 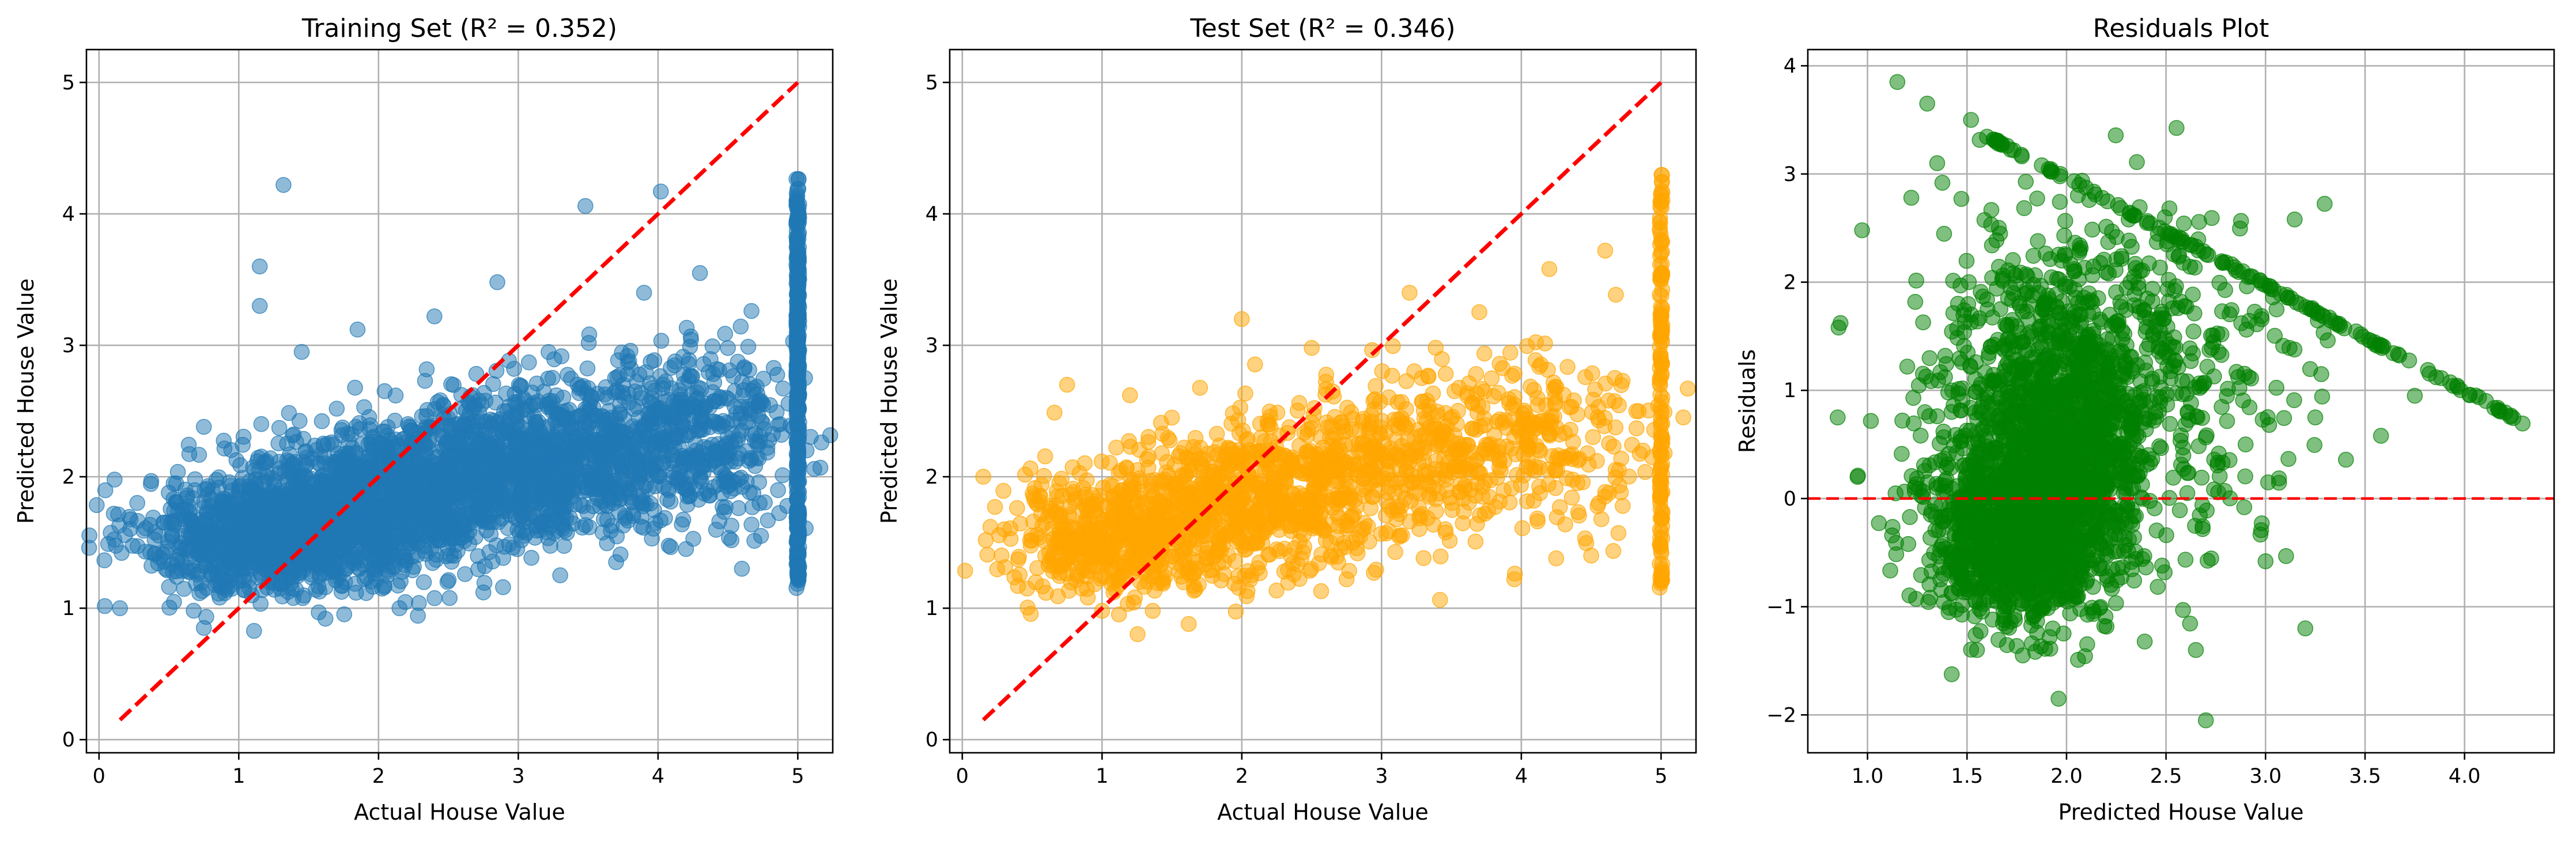 I want to click on training-chart-title: Training Set (R² = 0.352), so click(x=459, y=28).